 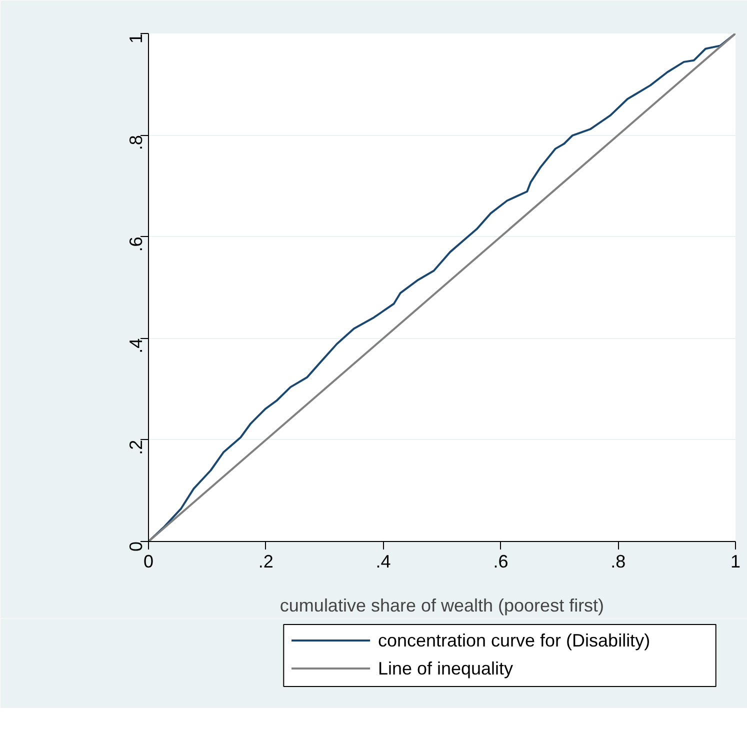 I want to click on y-tick-label: 1, so click(x=136, y=38).